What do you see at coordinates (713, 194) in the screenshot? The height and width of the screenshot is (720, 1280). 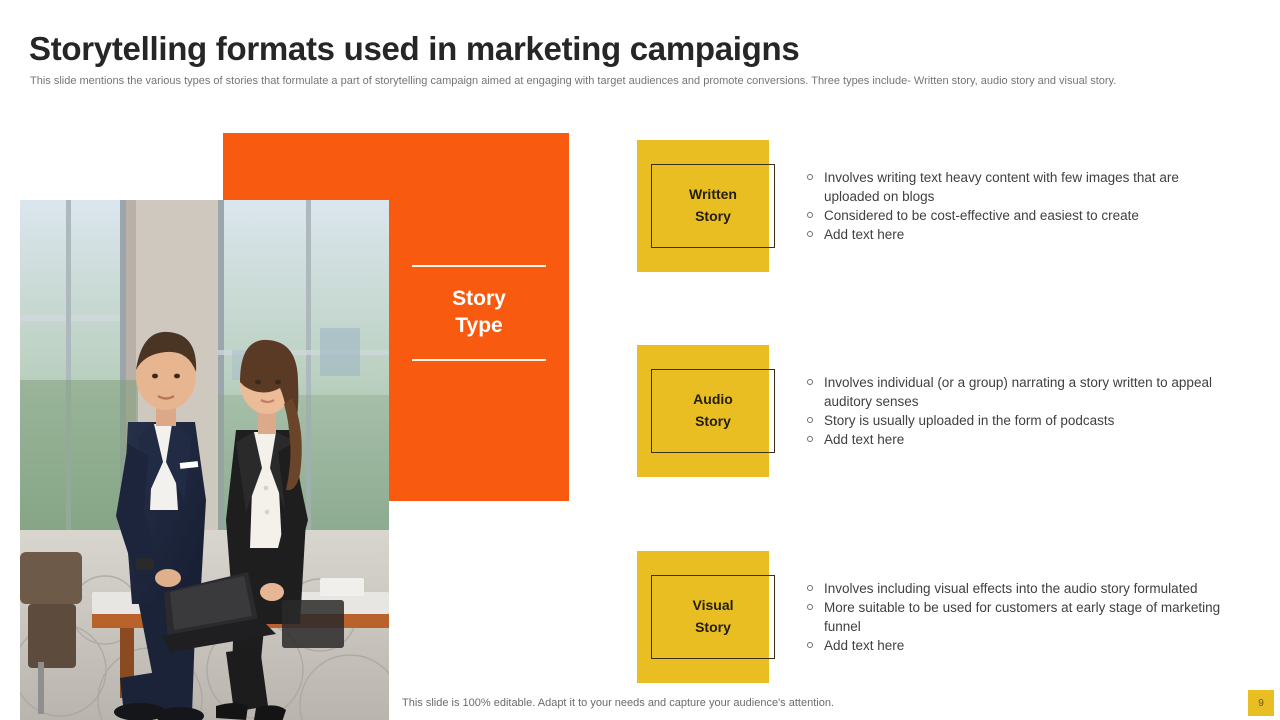 I see `badge-label-line1: Written` at bounding box center [713, 194].